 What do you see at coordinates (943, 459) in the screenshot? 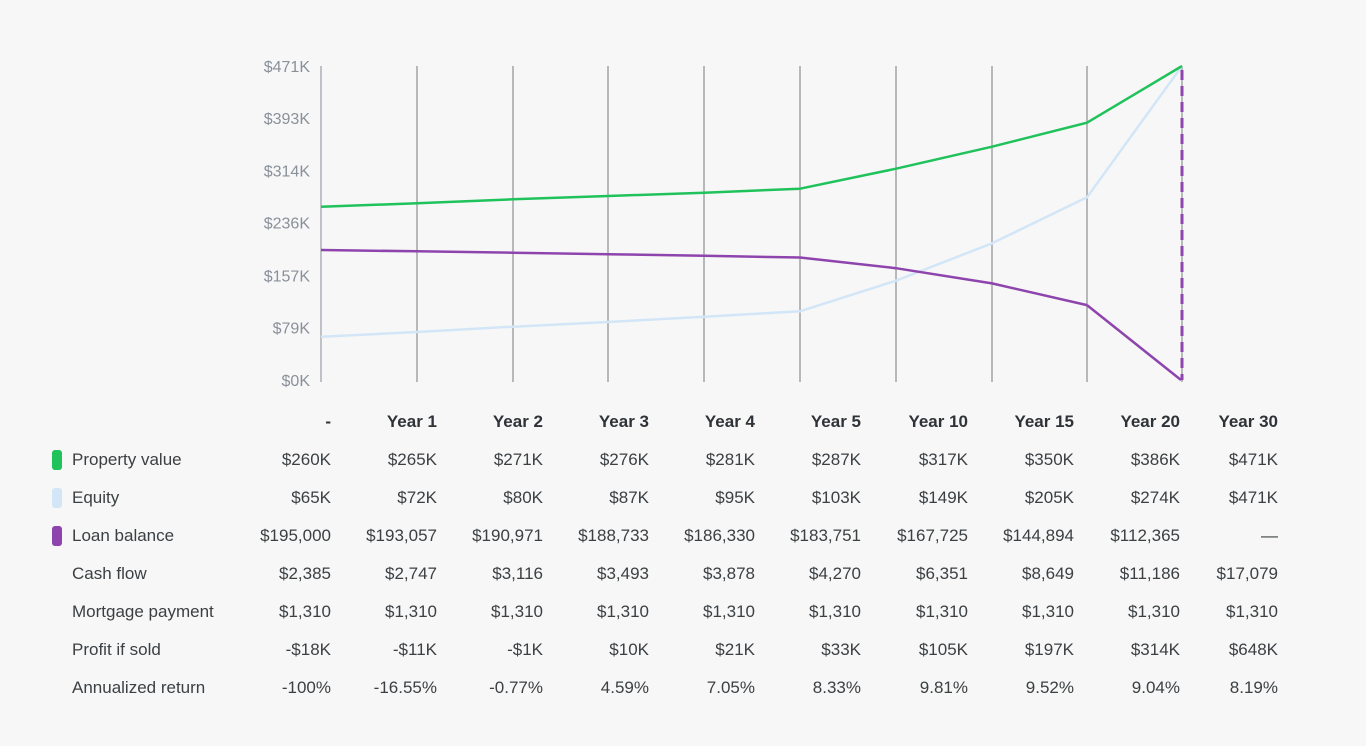
I see `table-cell: $317K` at bounding box center [943, 459].